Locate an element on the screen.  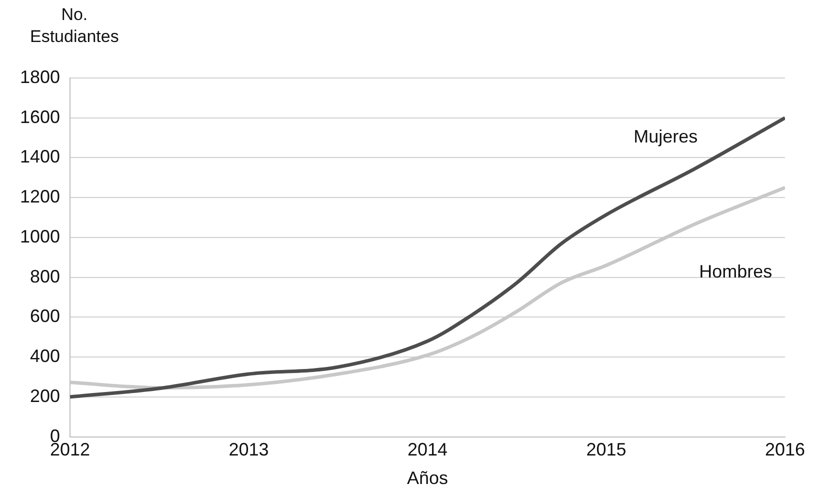
series-label: Mujeres is located at coordinates (666, 136).